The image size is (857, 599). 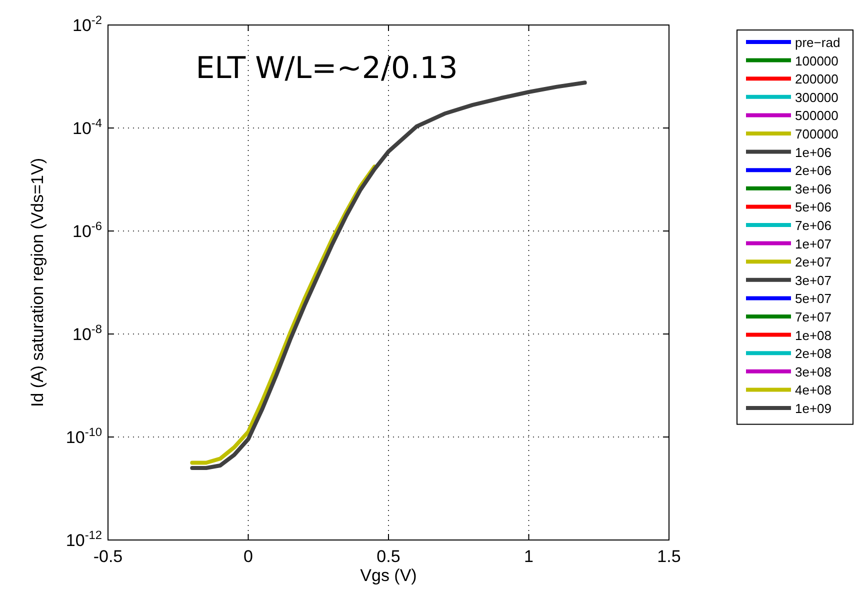 What do you see at coordinates (813, 207) in the screenshot?
I see `legend-label: 5e+06` at bounding box center [813, 207].